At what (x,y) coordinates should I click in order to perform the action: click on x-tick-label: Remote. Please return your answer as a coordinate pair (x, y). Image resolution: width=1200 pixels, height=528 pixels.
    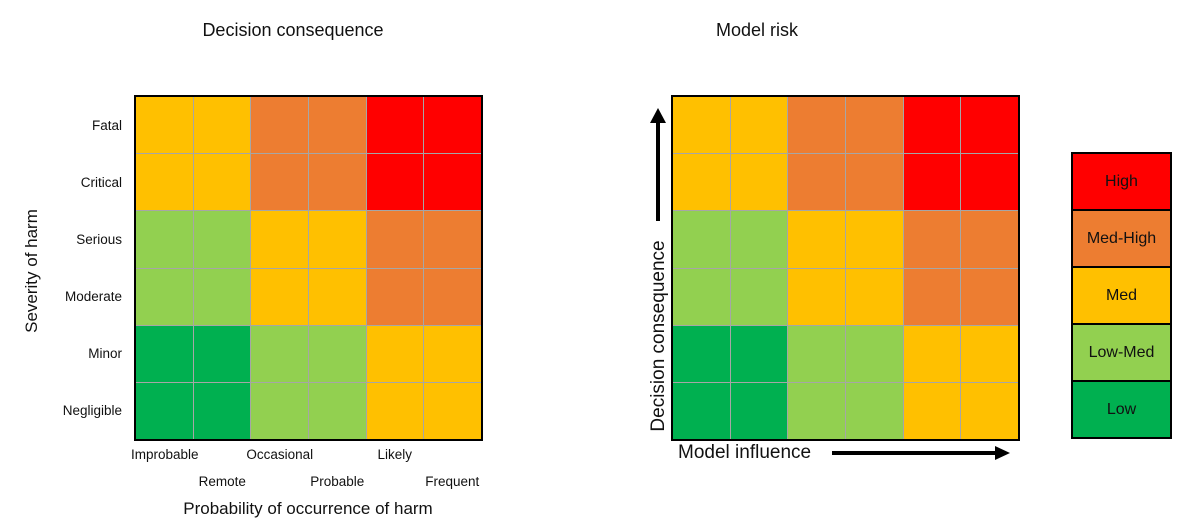
    Looking at the image, I should click on (222, 481).